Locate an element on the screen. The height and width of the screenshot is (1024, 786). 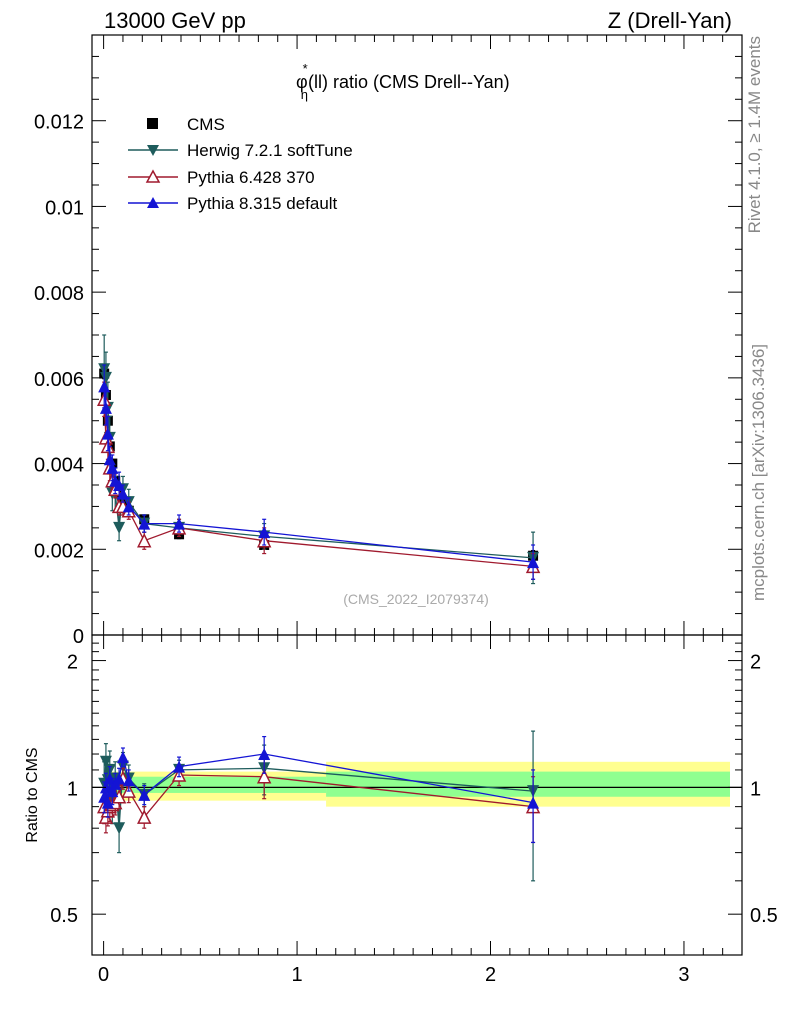
ratio-point-herwig-7-2-1-softtune is located at coordinates (119, 828).